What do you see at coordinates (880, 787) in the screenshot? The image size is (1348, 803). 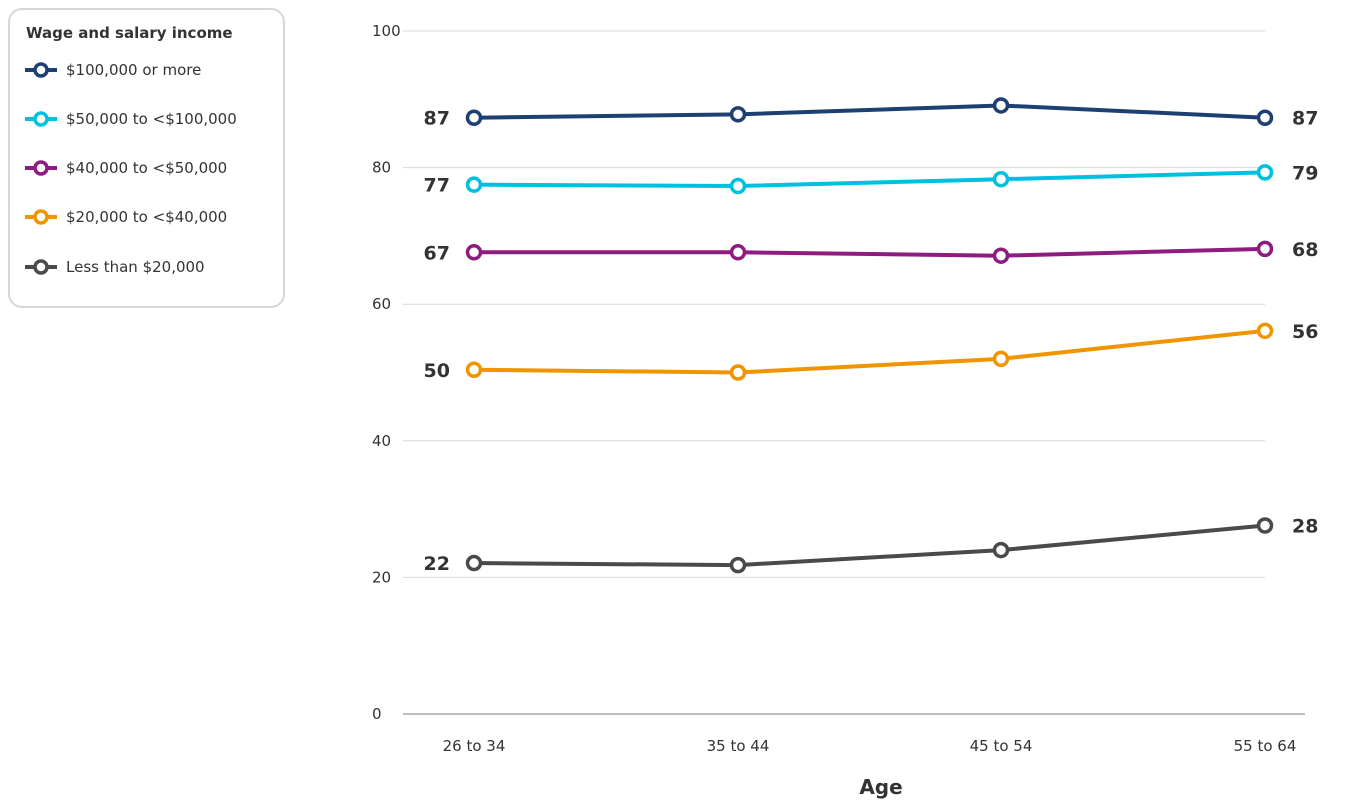 I see `x-axis-title: Age` at bounding box center [880, 787].